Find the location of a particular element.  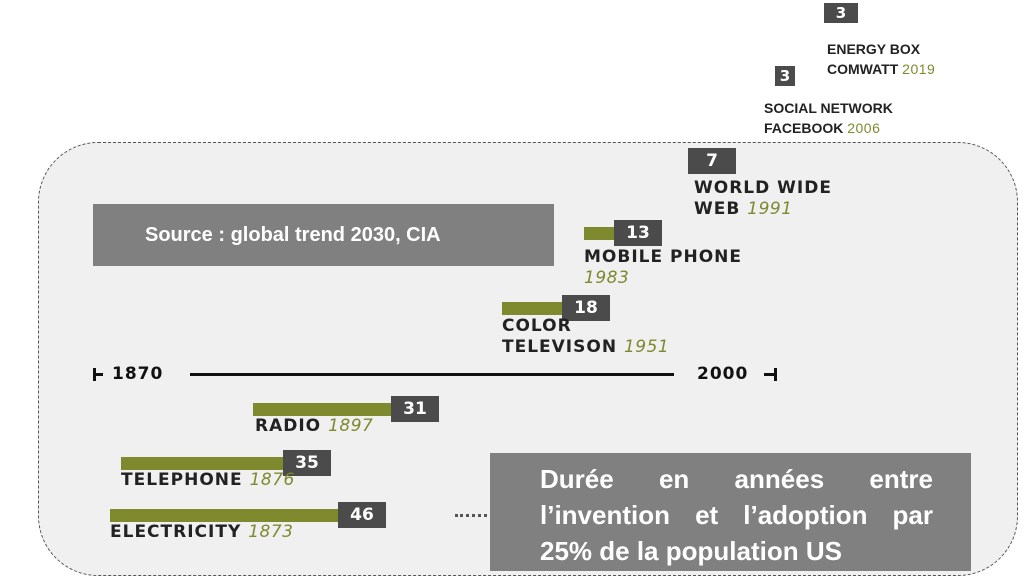

label-facebook: SOCIAL NETWORK FACEBOOK 2006 is located at coordinates (828, 118).